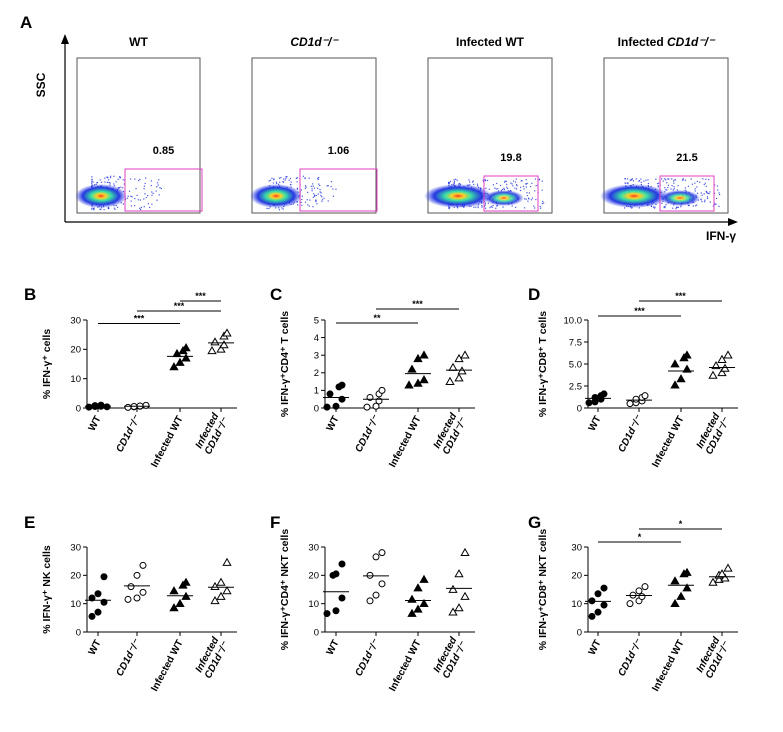 The height and width of the screenshot is (732, 783). I want to click on panel-letter: G, so click(534, 522).